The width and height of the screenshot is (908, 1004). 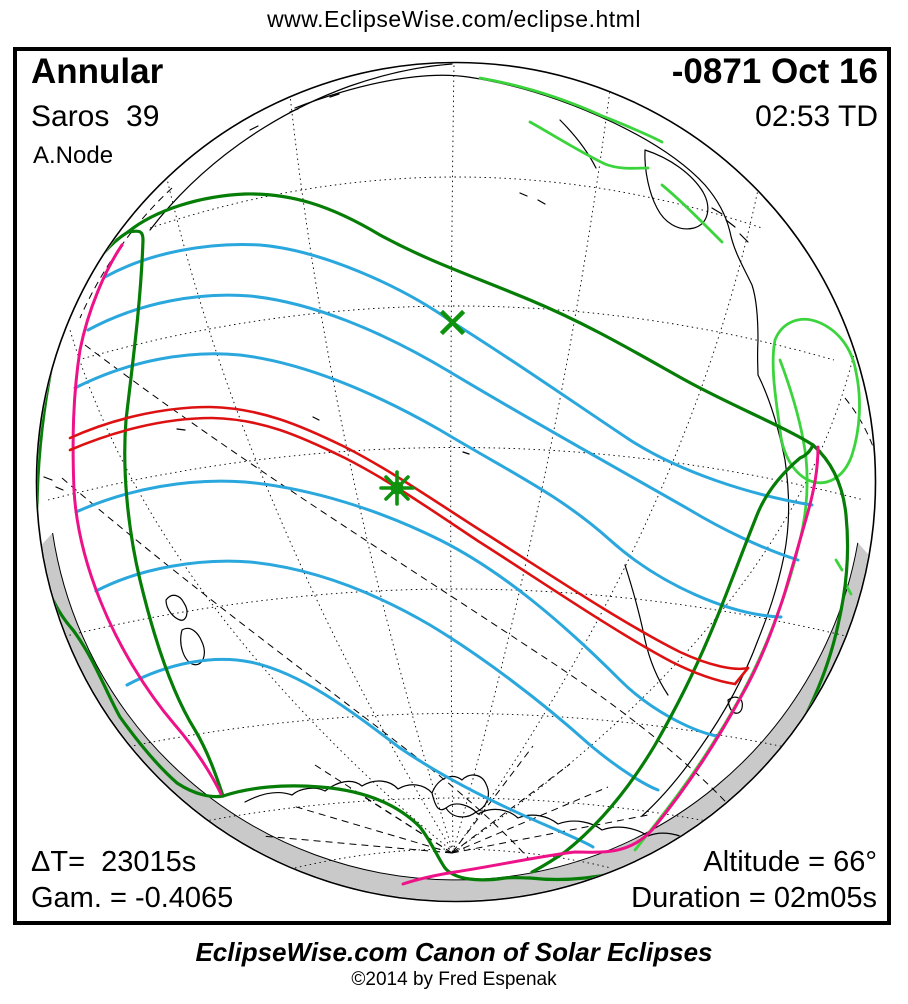 What do you see at coordinates (132, 898) in the screenshot?
I see `gamma-value: Gam. = -0.4065` at bounding box center [132, 898].